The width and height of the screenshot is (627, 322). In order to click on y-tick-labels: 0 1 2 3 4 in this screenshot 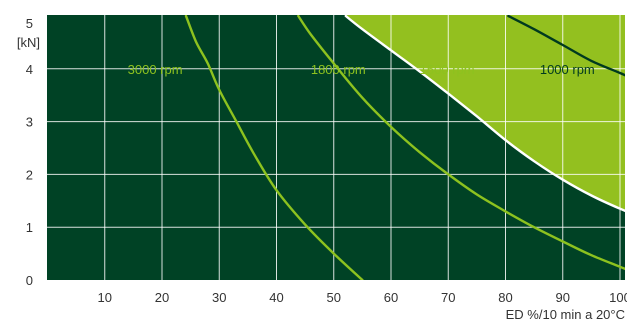, I will do `click(29, 175)`.